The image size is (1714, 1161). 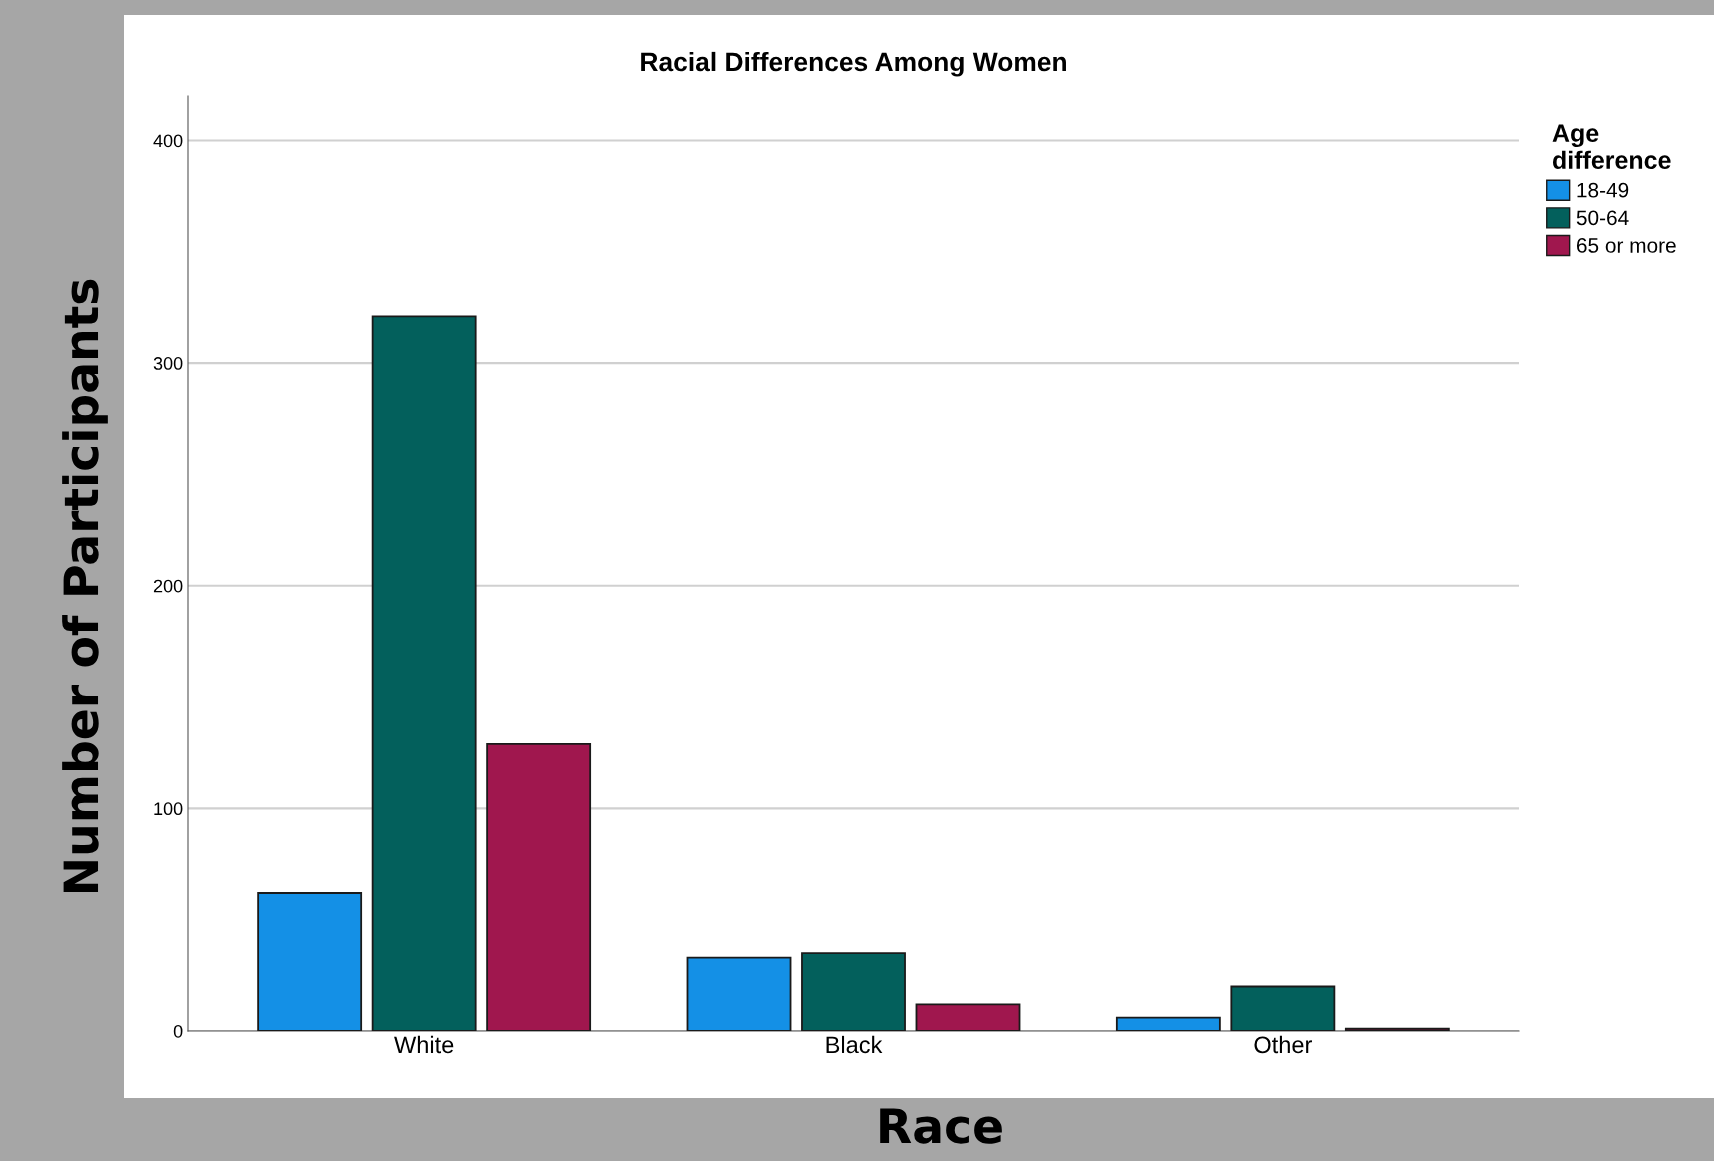 What do you see at coordinates (854, 1044) in the screenshot?
I see `x-tick-label: Black` at bounding box center [854, 1044].